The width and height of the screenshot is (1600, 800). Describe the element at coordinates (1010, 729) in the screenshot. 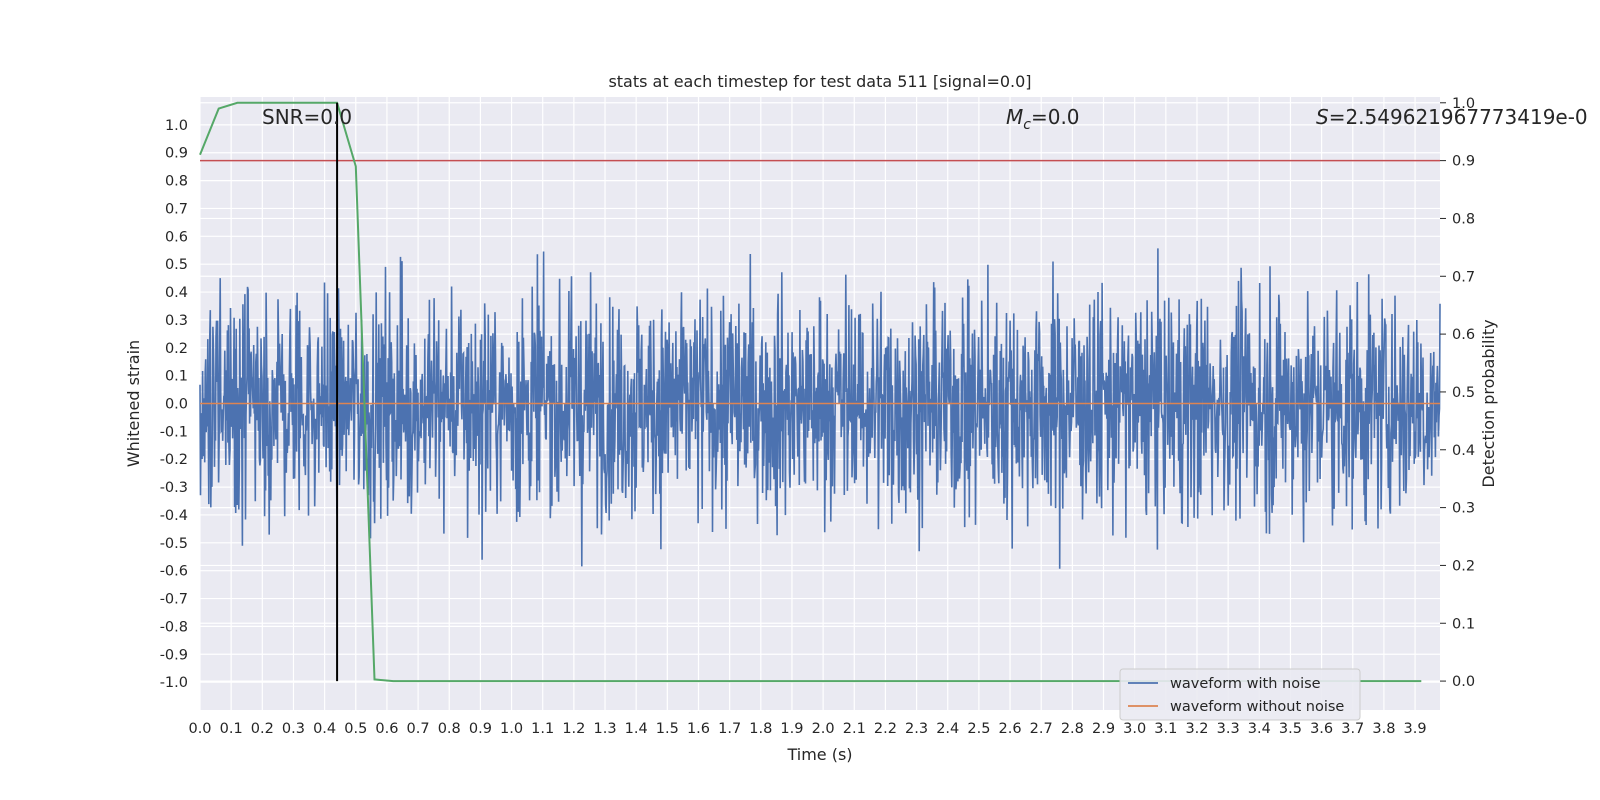

I see `x-tick-label: 2.6` at that location.